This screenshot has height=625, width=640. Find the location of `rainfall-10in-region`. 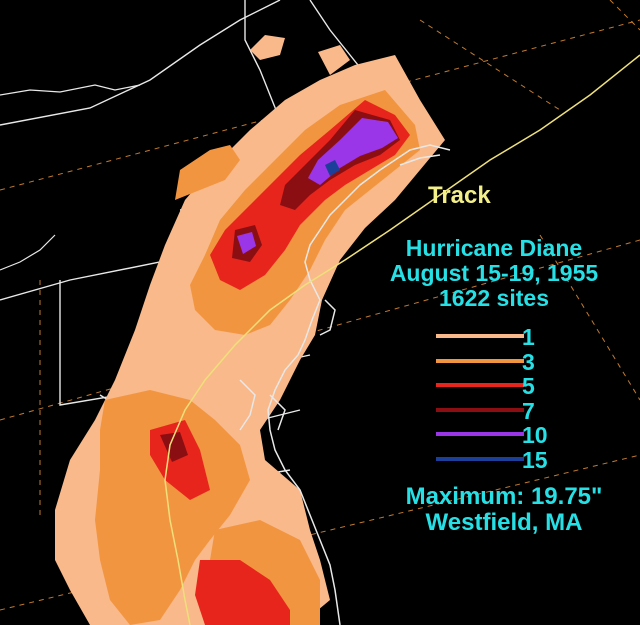

rainfall-10in-region is located at coordinates (246, 243).